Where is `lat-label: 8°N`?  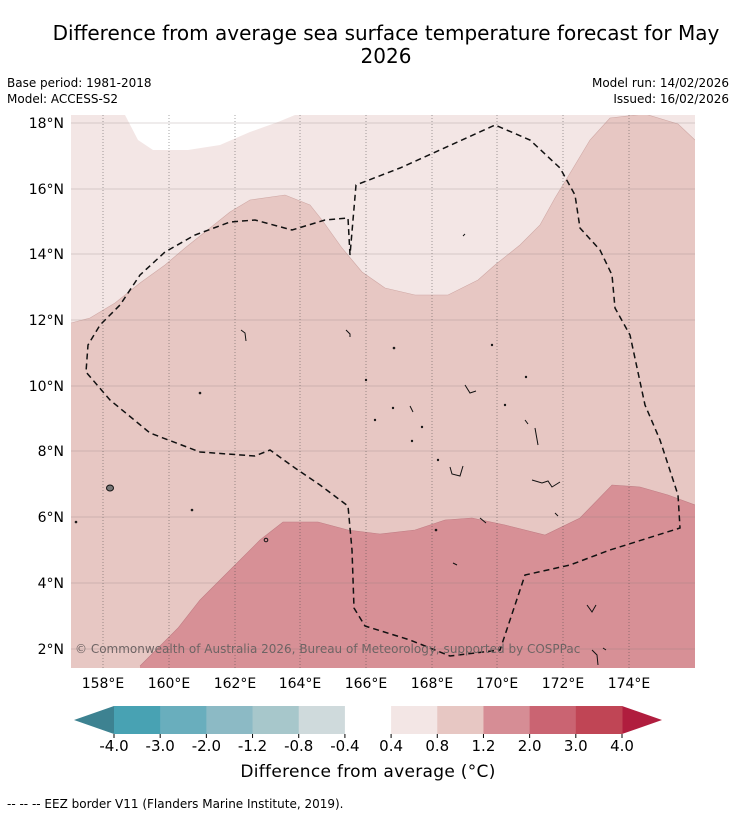
lat-label: 8°N is located at coordinates (51, 452).